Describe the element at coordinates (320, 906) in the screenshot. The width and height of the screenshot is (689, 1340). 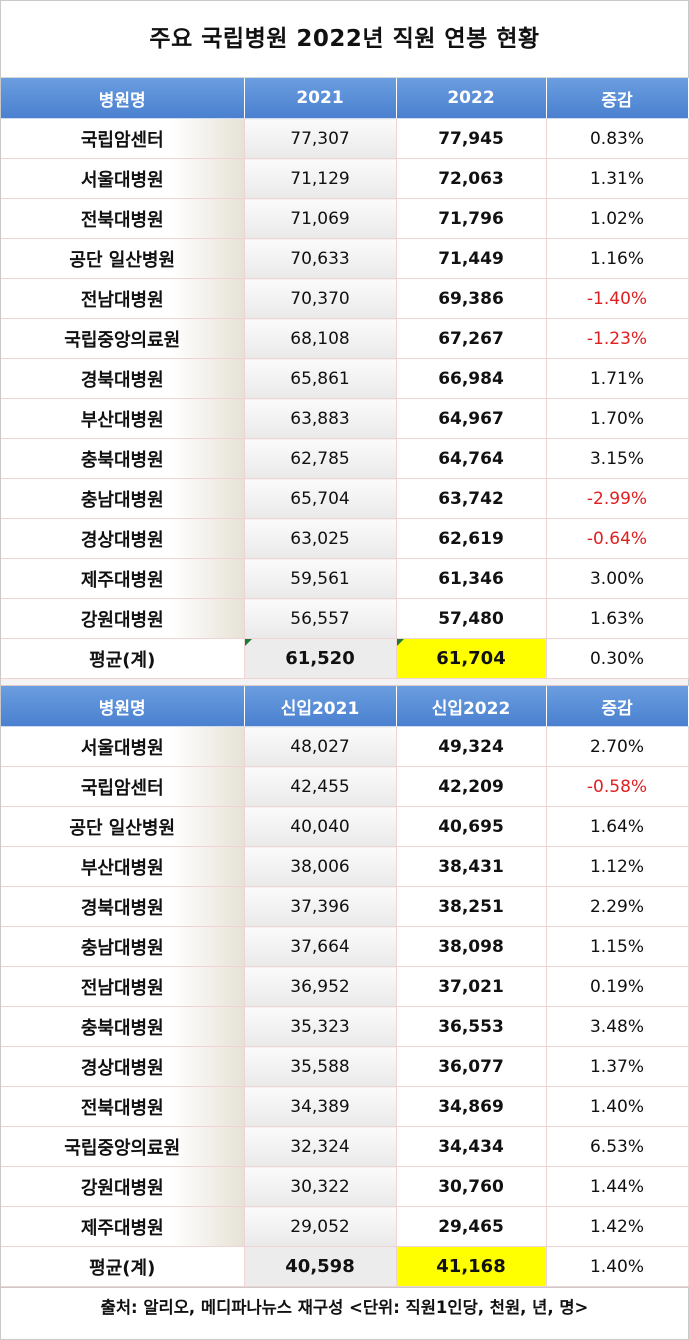
I see `value-2021-cell: 37,396` at that location.